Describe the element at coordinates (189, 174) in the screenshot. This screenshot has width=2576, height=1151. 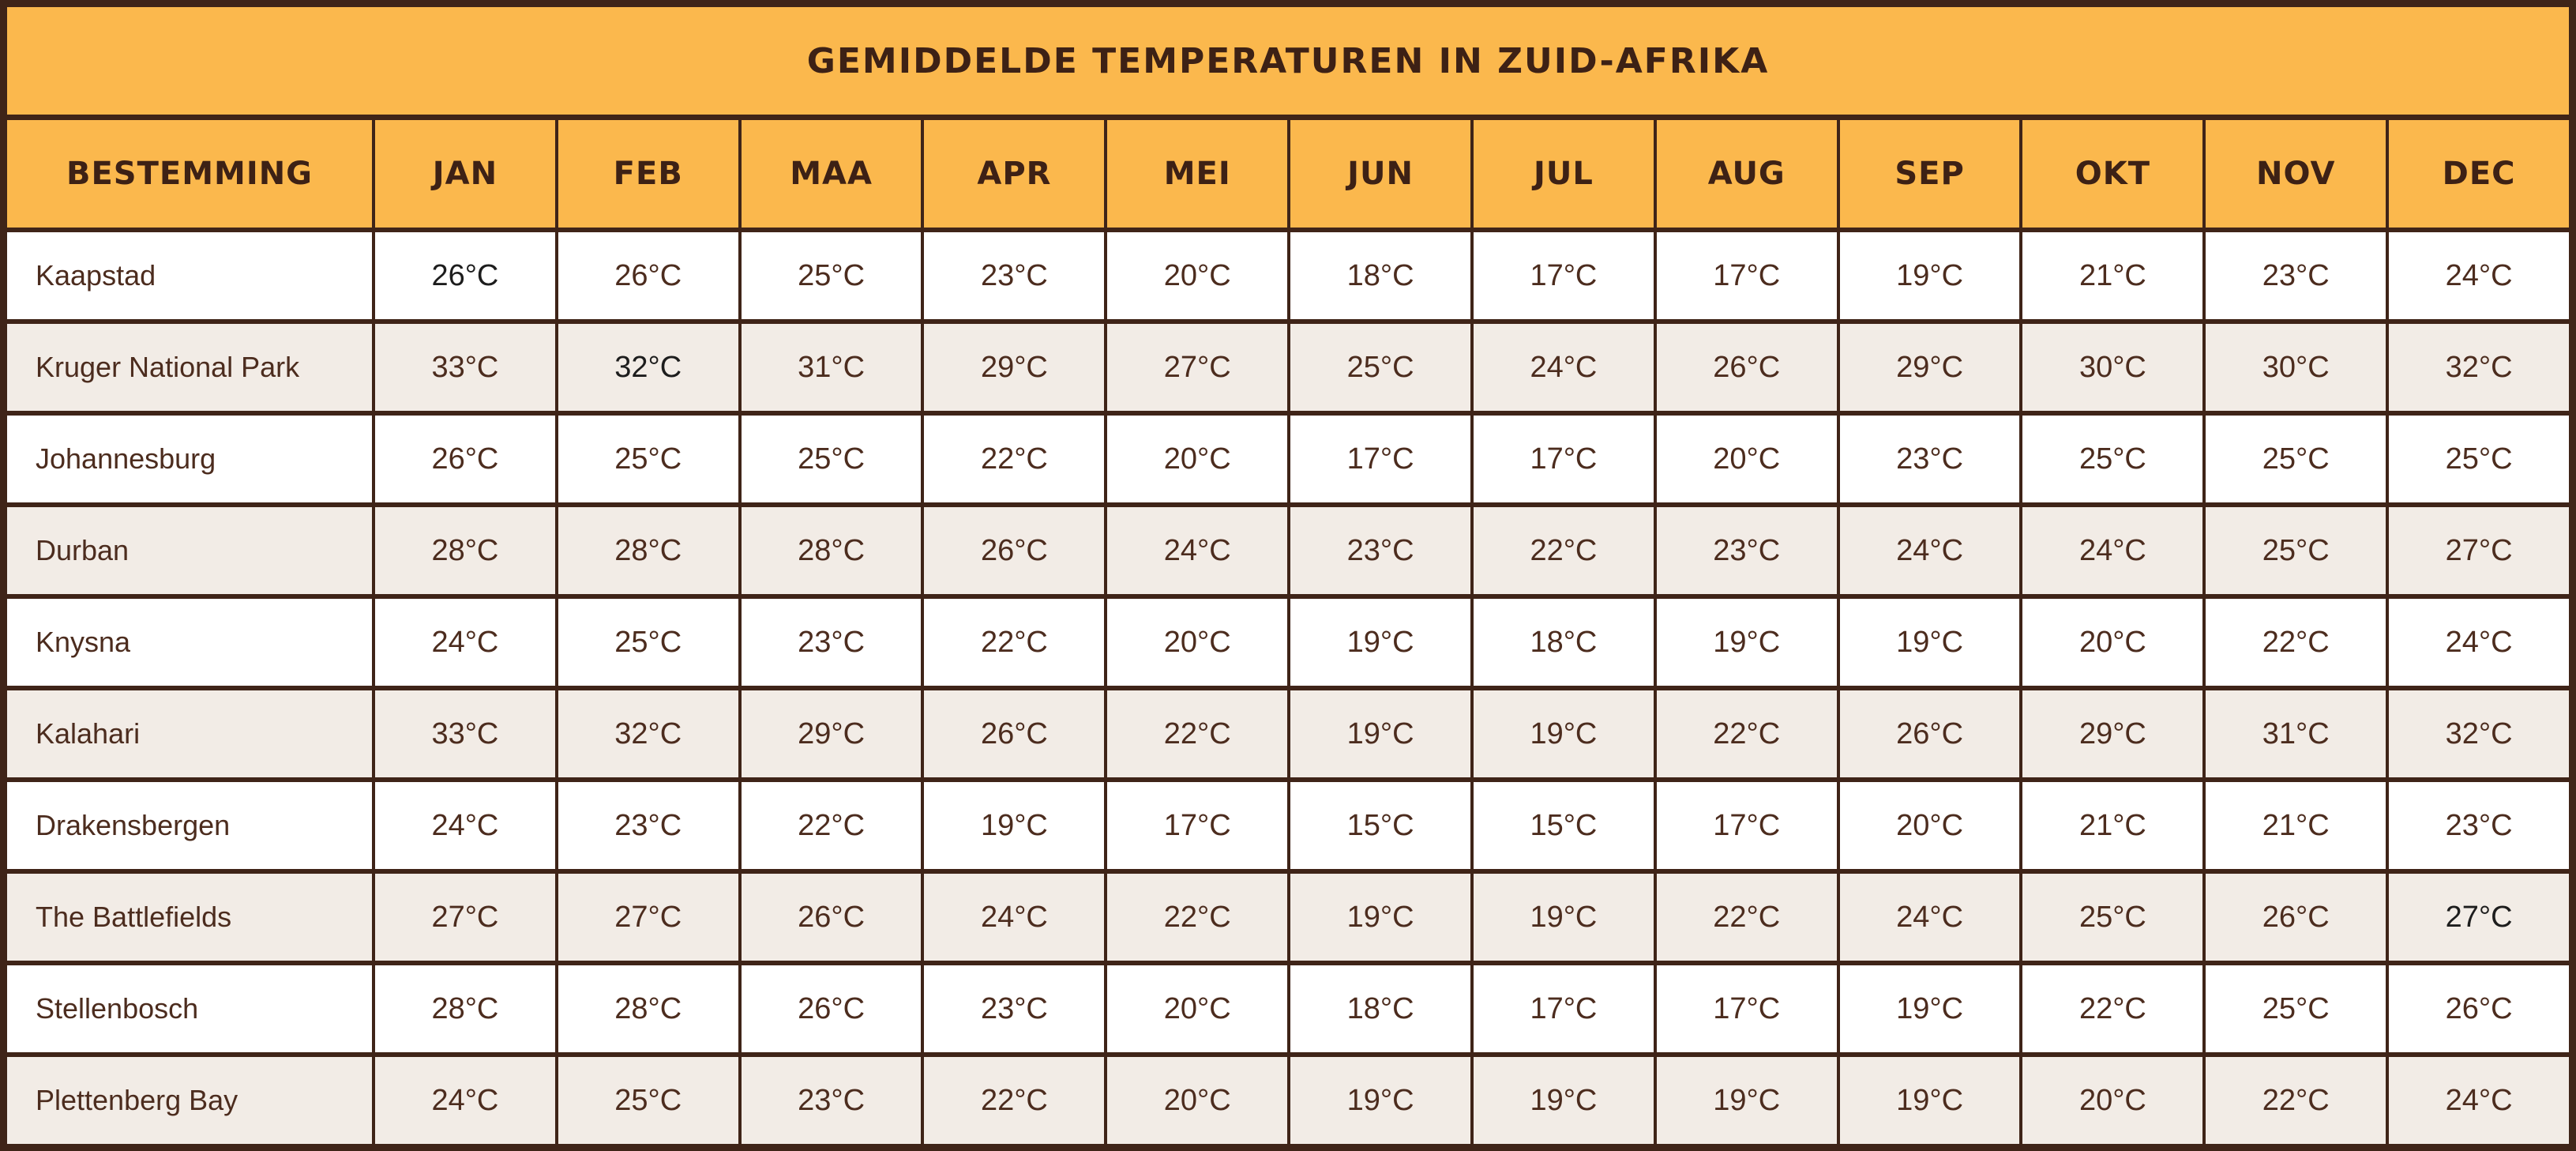
I see `column-header-bestemming: BESTEMMING` at that location.